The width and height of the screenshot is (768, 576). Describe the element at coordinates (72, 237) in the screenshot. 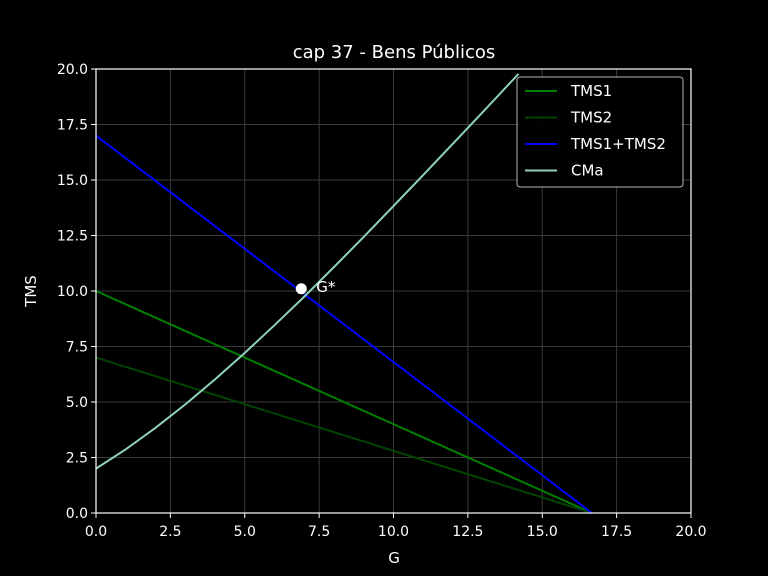

I see `y-tick-label: 12.5` at that location.